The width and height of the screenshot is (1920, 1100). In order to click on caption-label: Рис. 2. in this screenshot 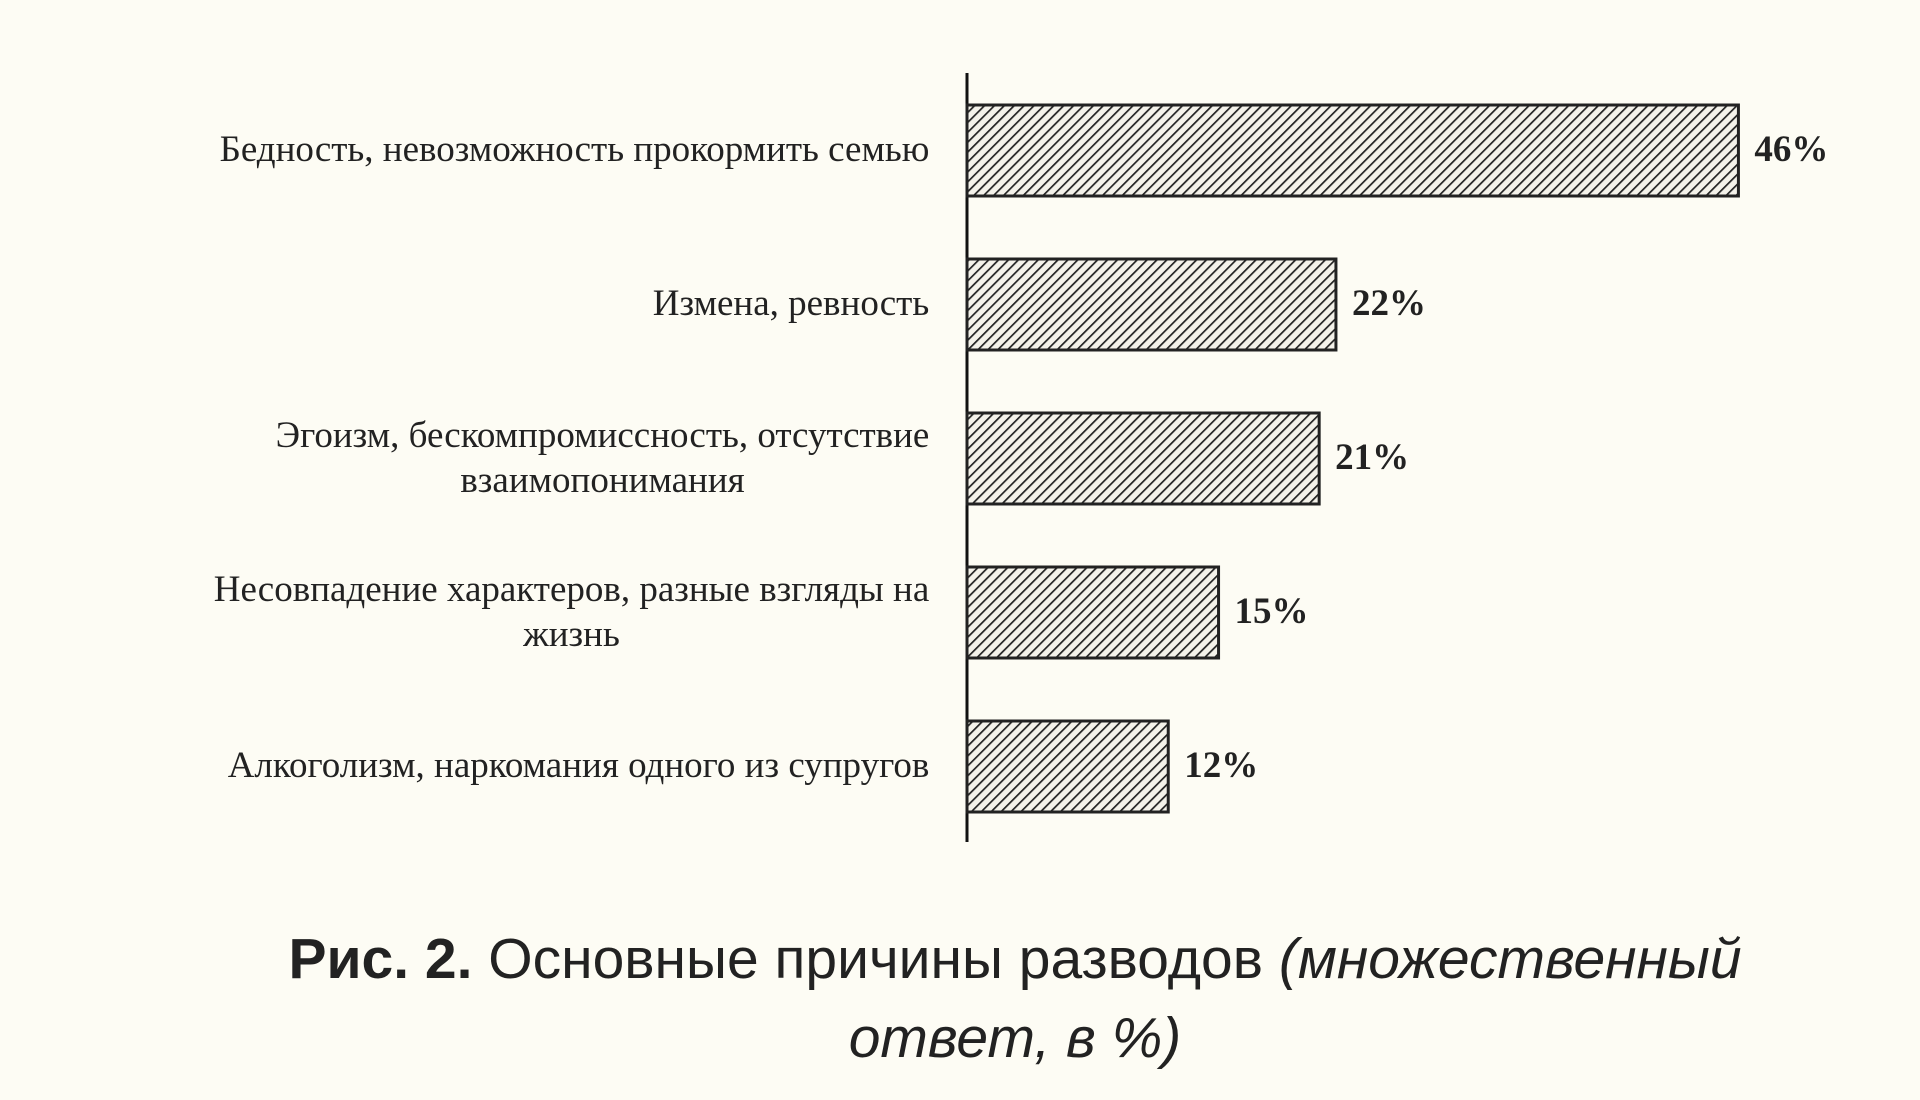, I will do `click(380, 959)`.